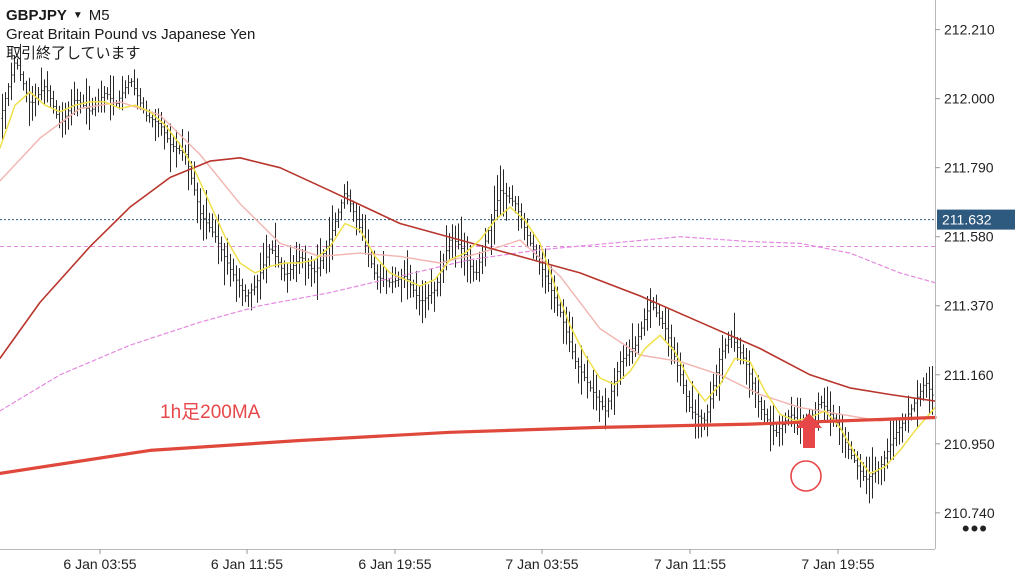 The width and height of the screenshot is (1024, 576). Describe the element at coordinates (806, 476) in the screenshot. I see `circle-marker-icon` at that location.